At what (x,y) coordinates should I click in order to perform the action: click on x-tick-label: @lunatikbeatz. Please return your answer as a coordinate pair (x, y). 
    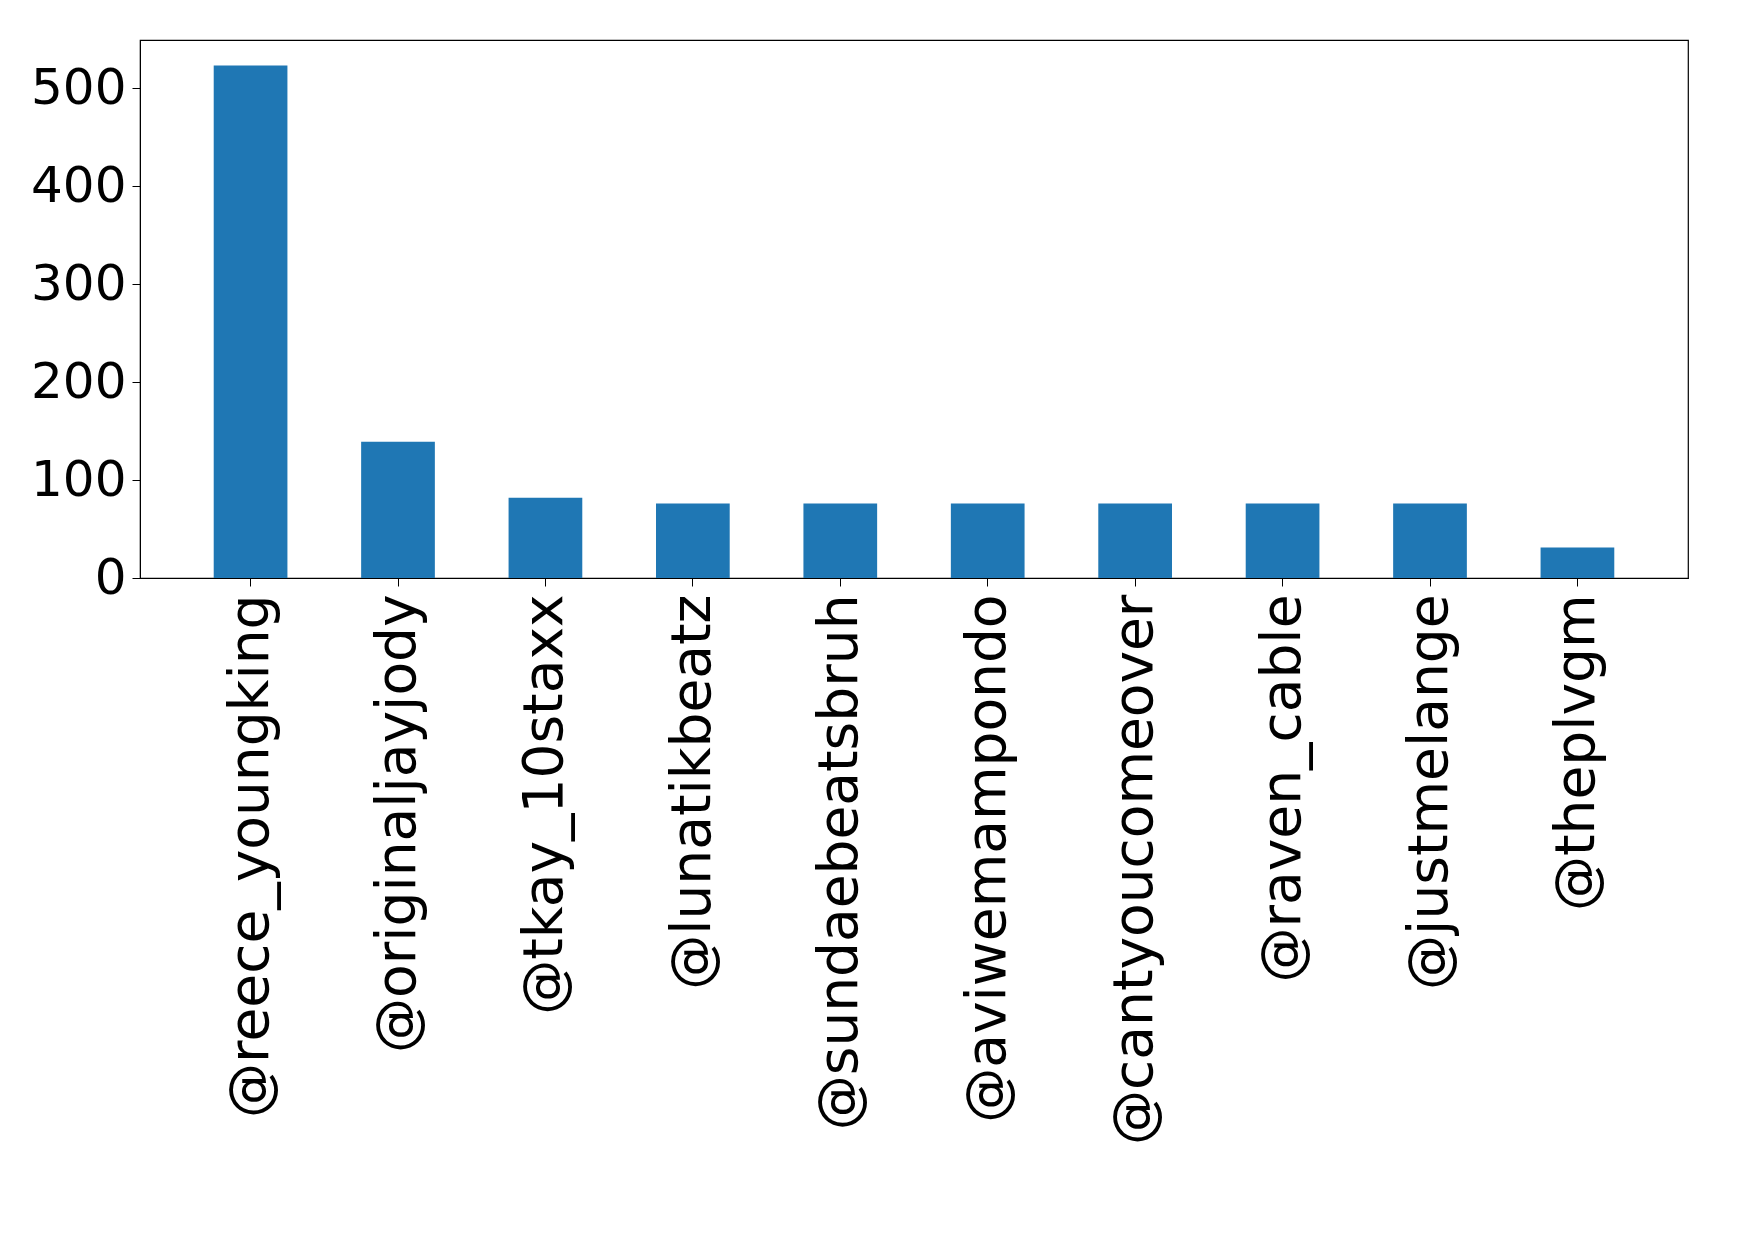
    Looking at the image, I should click on (690, 792).